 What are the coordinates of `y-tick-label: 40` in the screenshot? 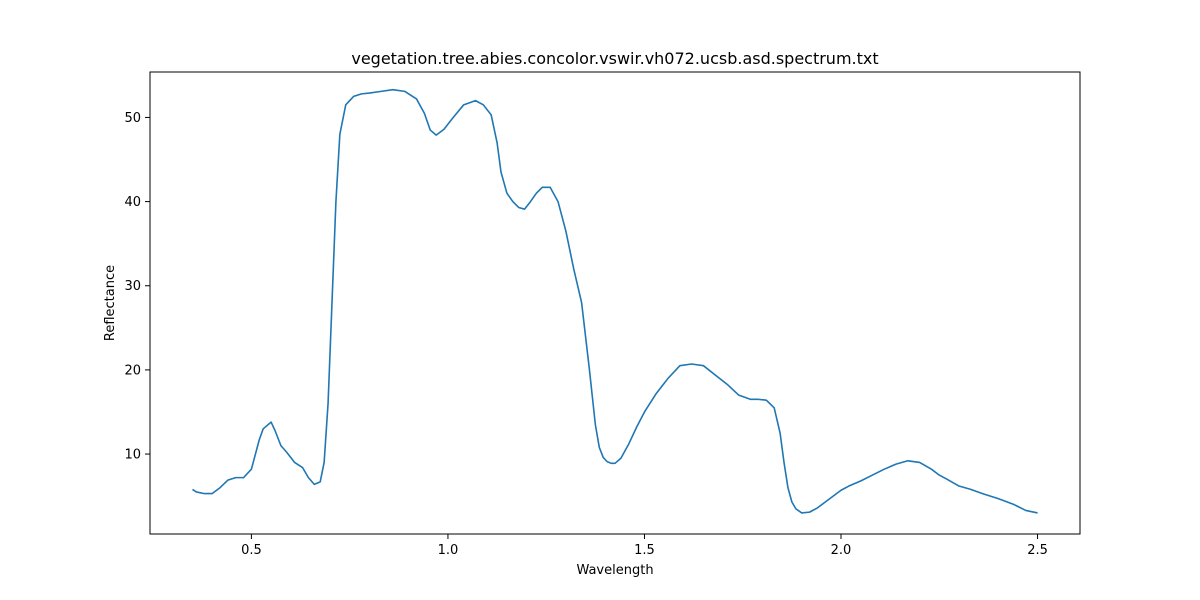 It's located at (132, 202).